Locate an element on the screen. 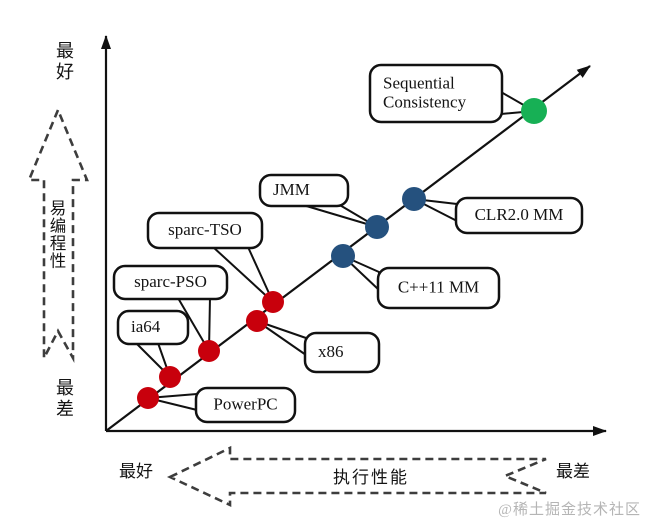 The height and width of the screenshot is (523, 645). callout-label: Sequential is located at coordinates (419, 83).